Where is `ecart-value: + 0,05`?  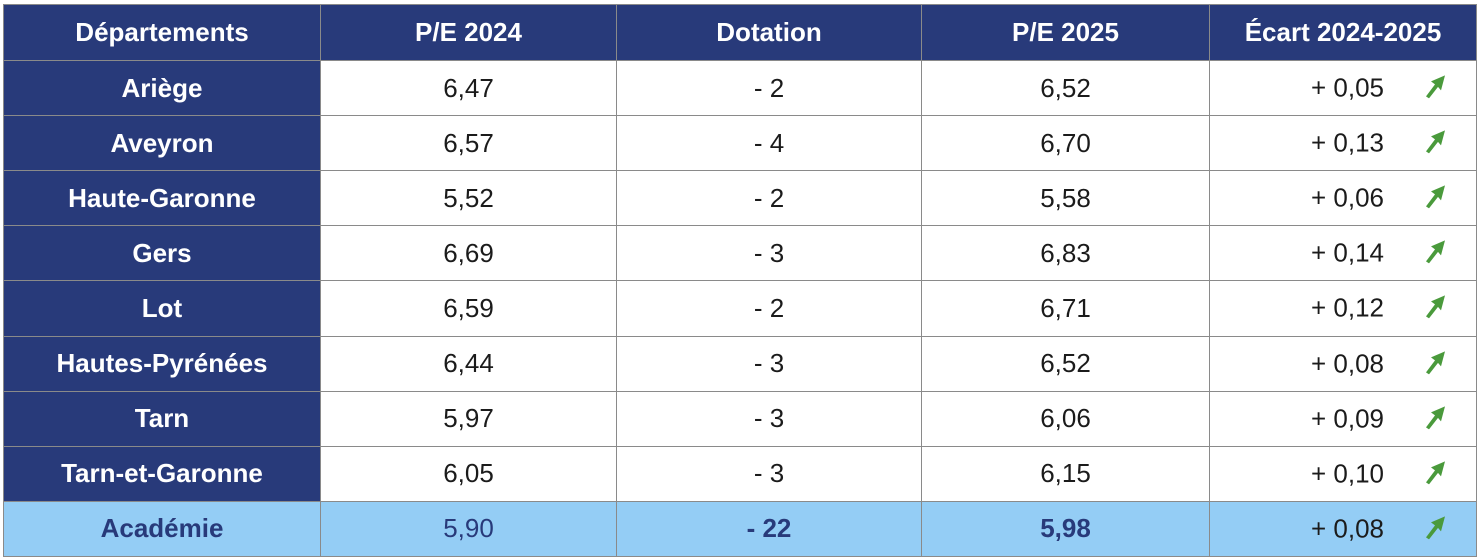 ecart-value: + 0,05 is located at coordinates (1347, 87).